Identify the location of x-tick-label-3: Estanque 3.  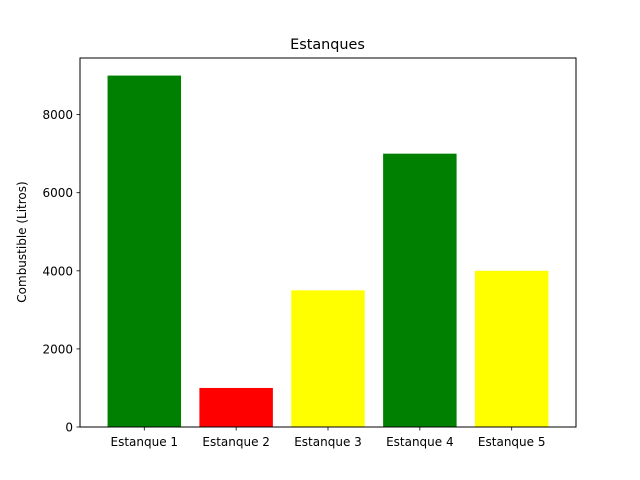
(328, 442).